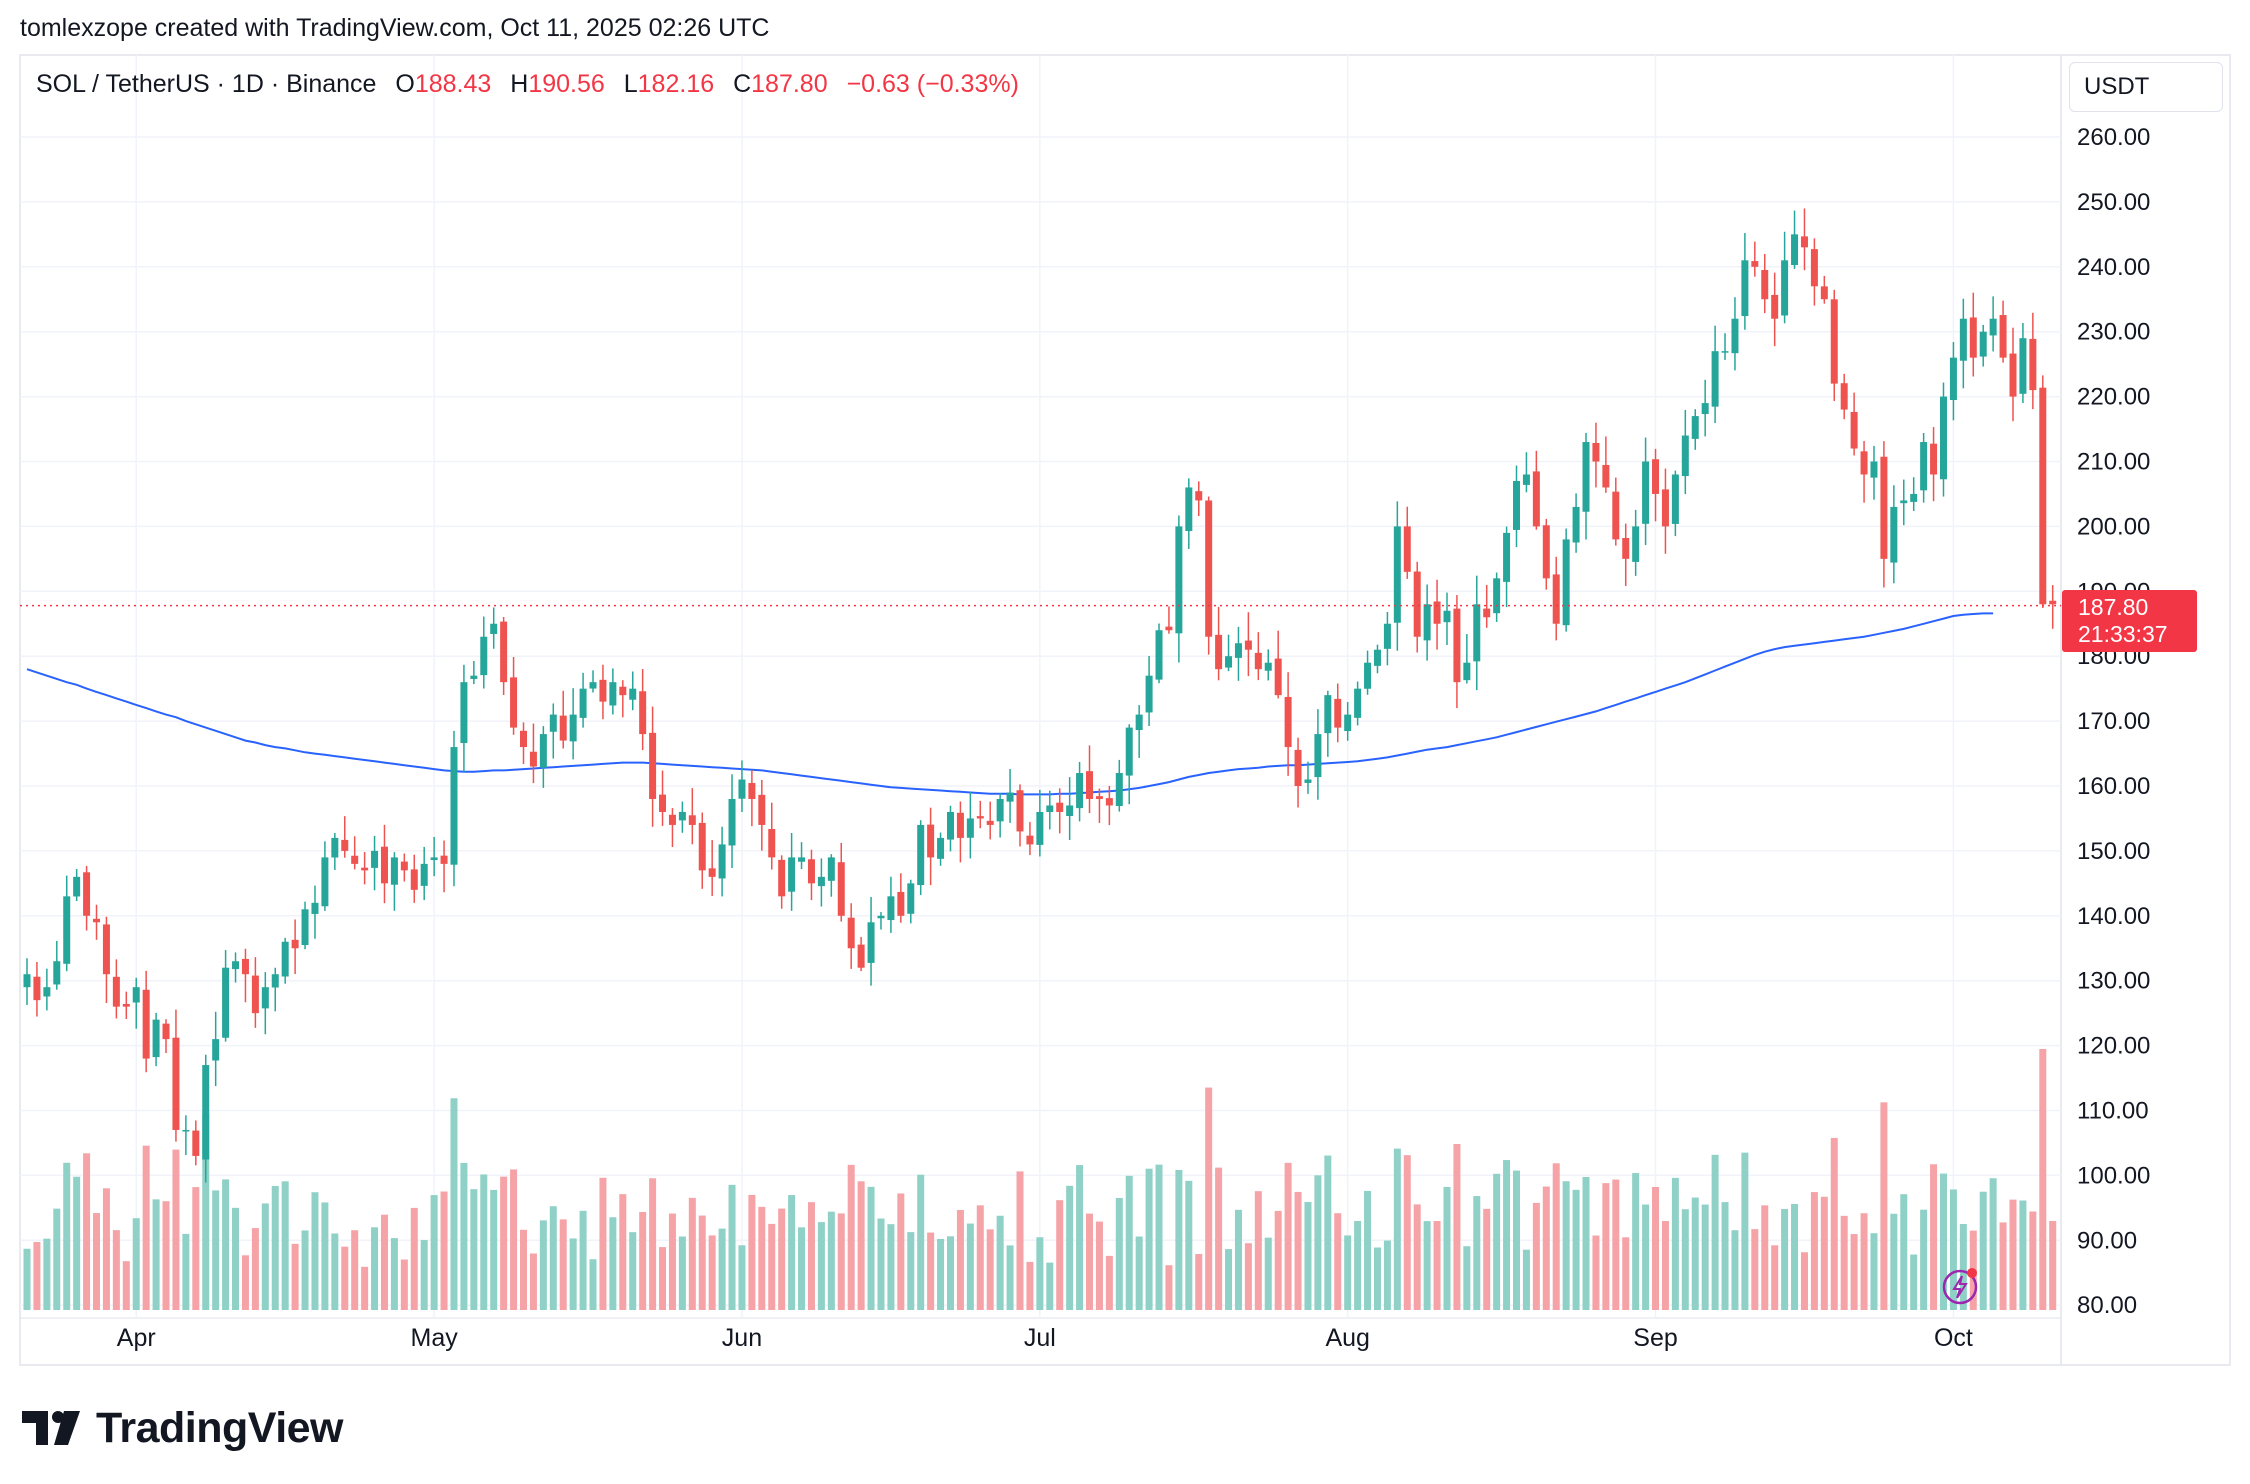 Image resolution: width=2250 pixels, height=1484 pixels. I want to click on price-axis-label: 230.00, so click(2113, 332).